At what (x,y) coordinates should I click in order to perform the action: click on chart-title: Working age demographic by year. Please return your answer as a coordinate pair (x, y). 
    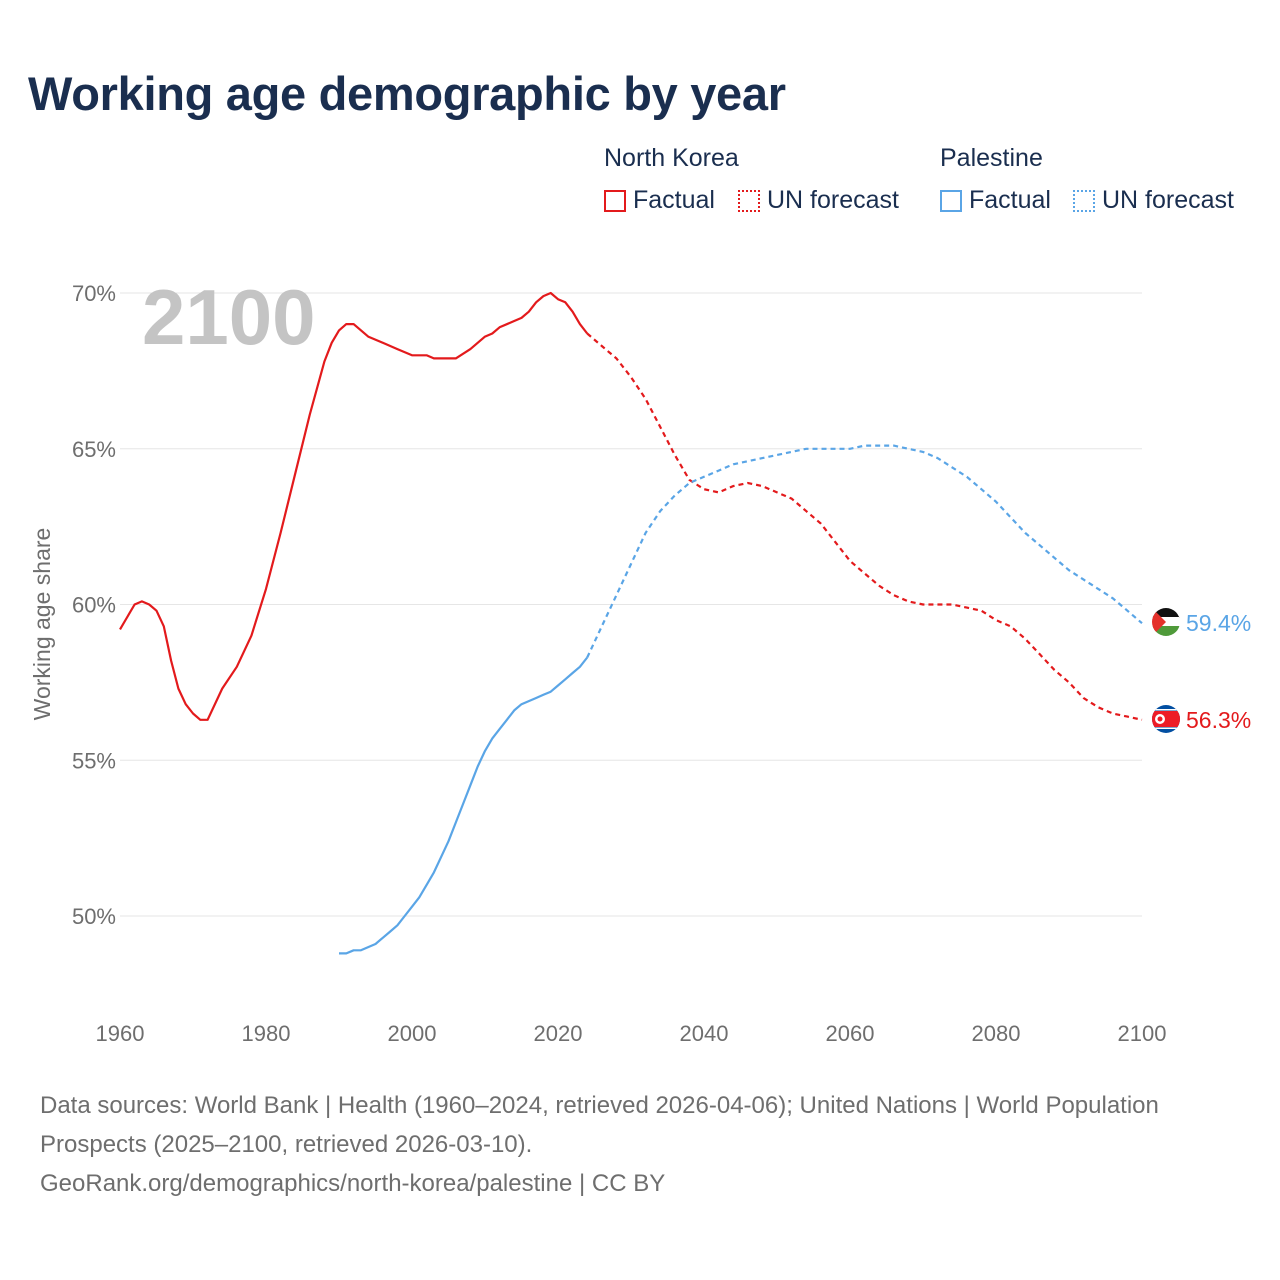
    Looking at the image, I should click on (407, 93).